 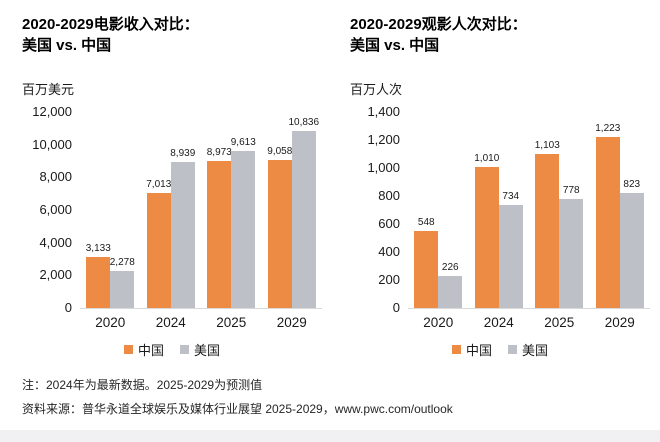 I want to click on bar-column: 2,278, so click(x=122, y=210).